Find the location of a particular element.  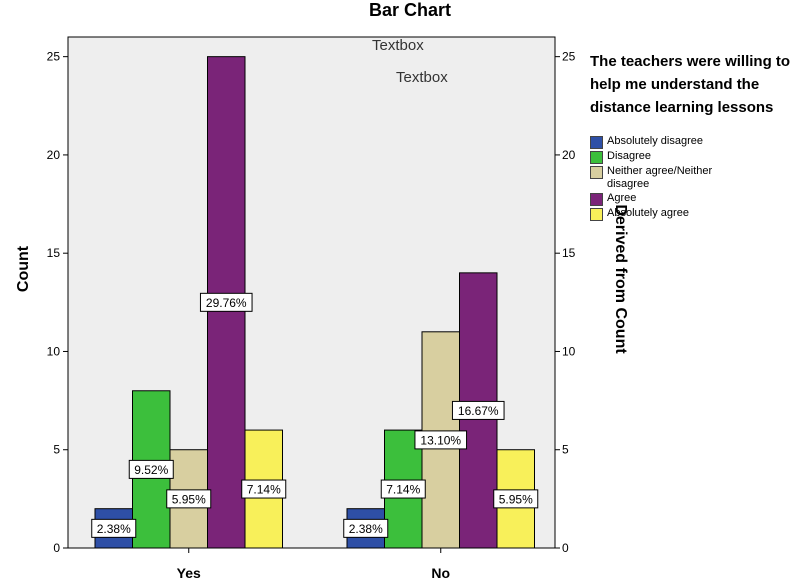

legend-label: Agree is located at coordinates (622, 198).